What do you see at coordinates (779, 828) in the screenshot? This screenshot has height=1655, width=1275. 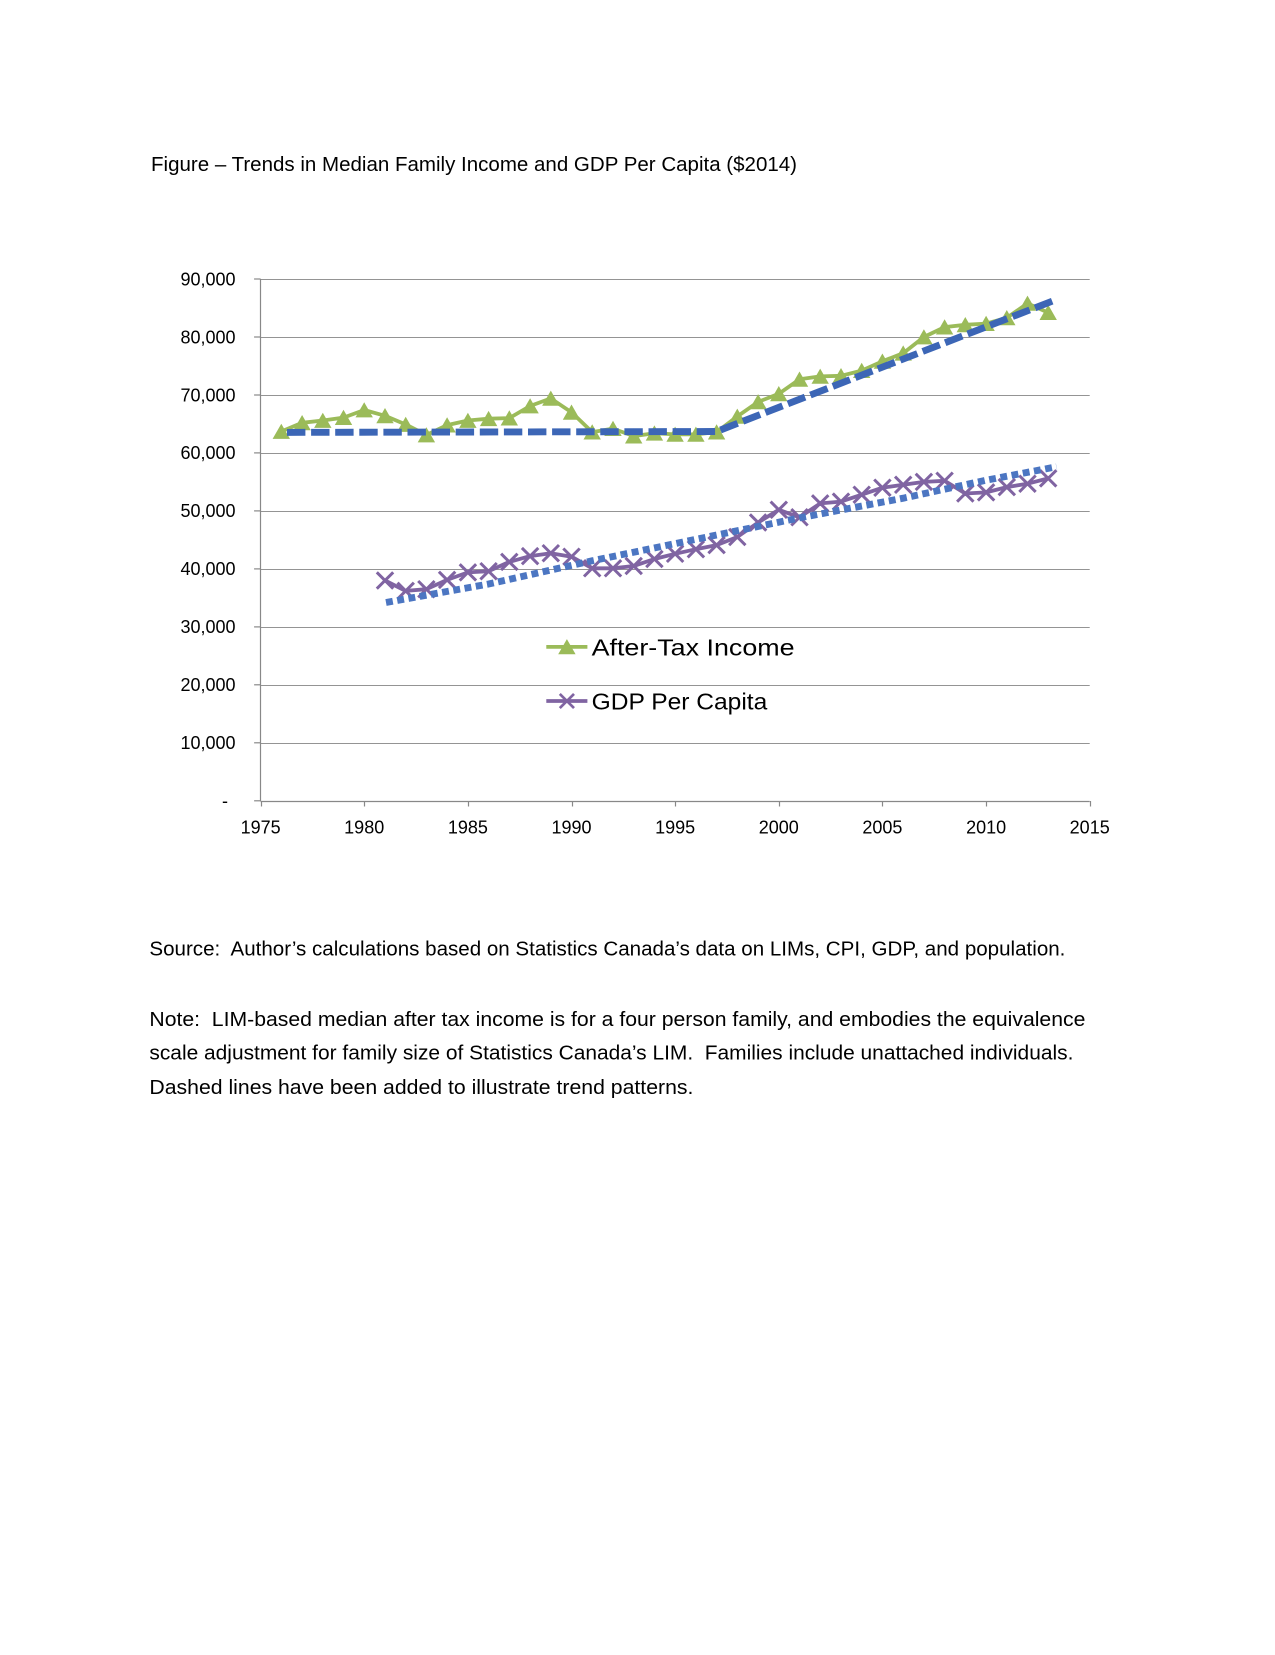 I see `svg-text: 2000` at bounding box center [779, 828].